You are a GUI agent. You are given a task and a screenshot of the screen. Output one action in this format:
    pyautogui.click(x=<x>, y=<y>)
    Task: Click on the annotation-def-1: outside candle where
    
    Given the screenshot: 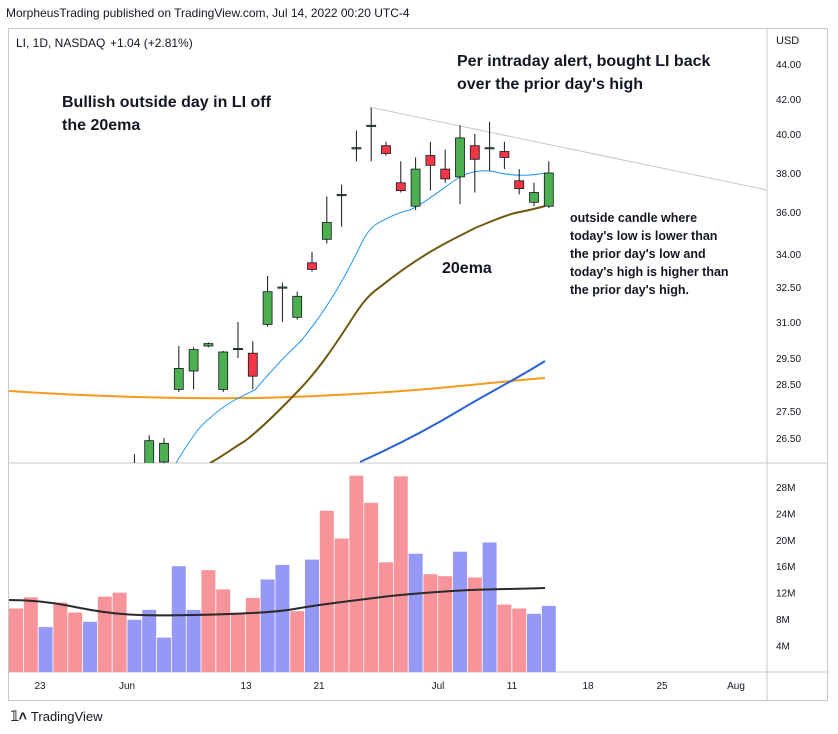 What is the action you would take?
    pyautogui.click(x=633, y=218)
    